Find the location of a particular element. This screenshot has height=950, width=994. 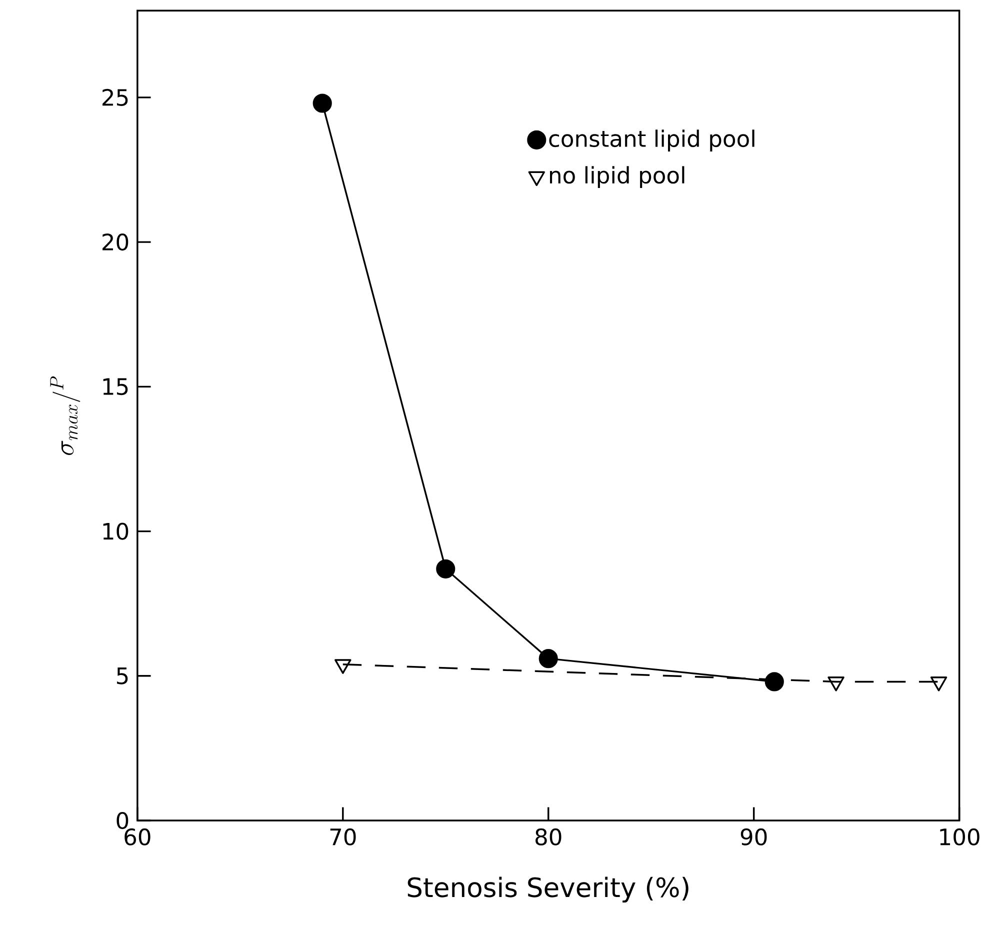

x-tick-label: 60 is located at coordinates (137, 837).